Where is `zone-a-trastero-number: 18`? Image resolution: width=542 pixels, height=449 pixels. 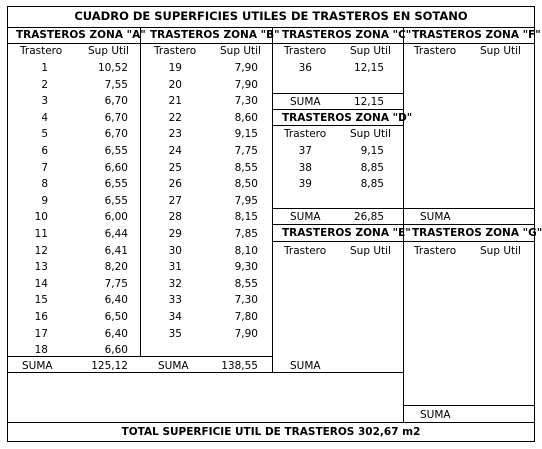 zone-a-trastero-number: 18 is located at coordinates (41, 350).